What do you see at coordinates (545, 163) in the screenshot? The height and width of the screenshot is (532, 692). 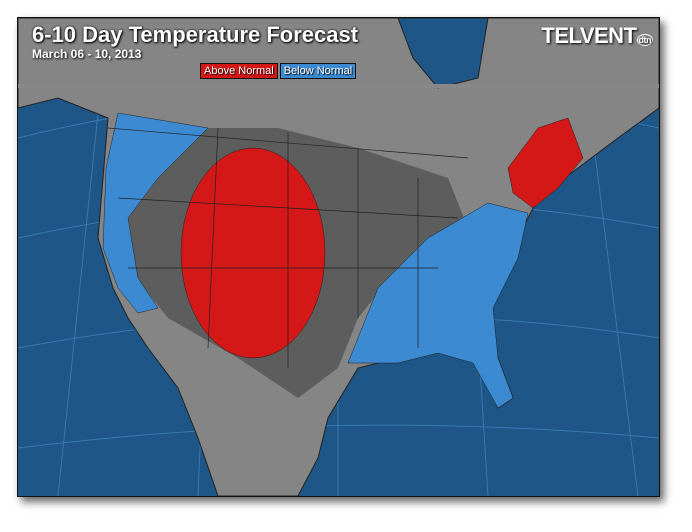 I see `above-normal-northeast` at bounding box center [545, 163].